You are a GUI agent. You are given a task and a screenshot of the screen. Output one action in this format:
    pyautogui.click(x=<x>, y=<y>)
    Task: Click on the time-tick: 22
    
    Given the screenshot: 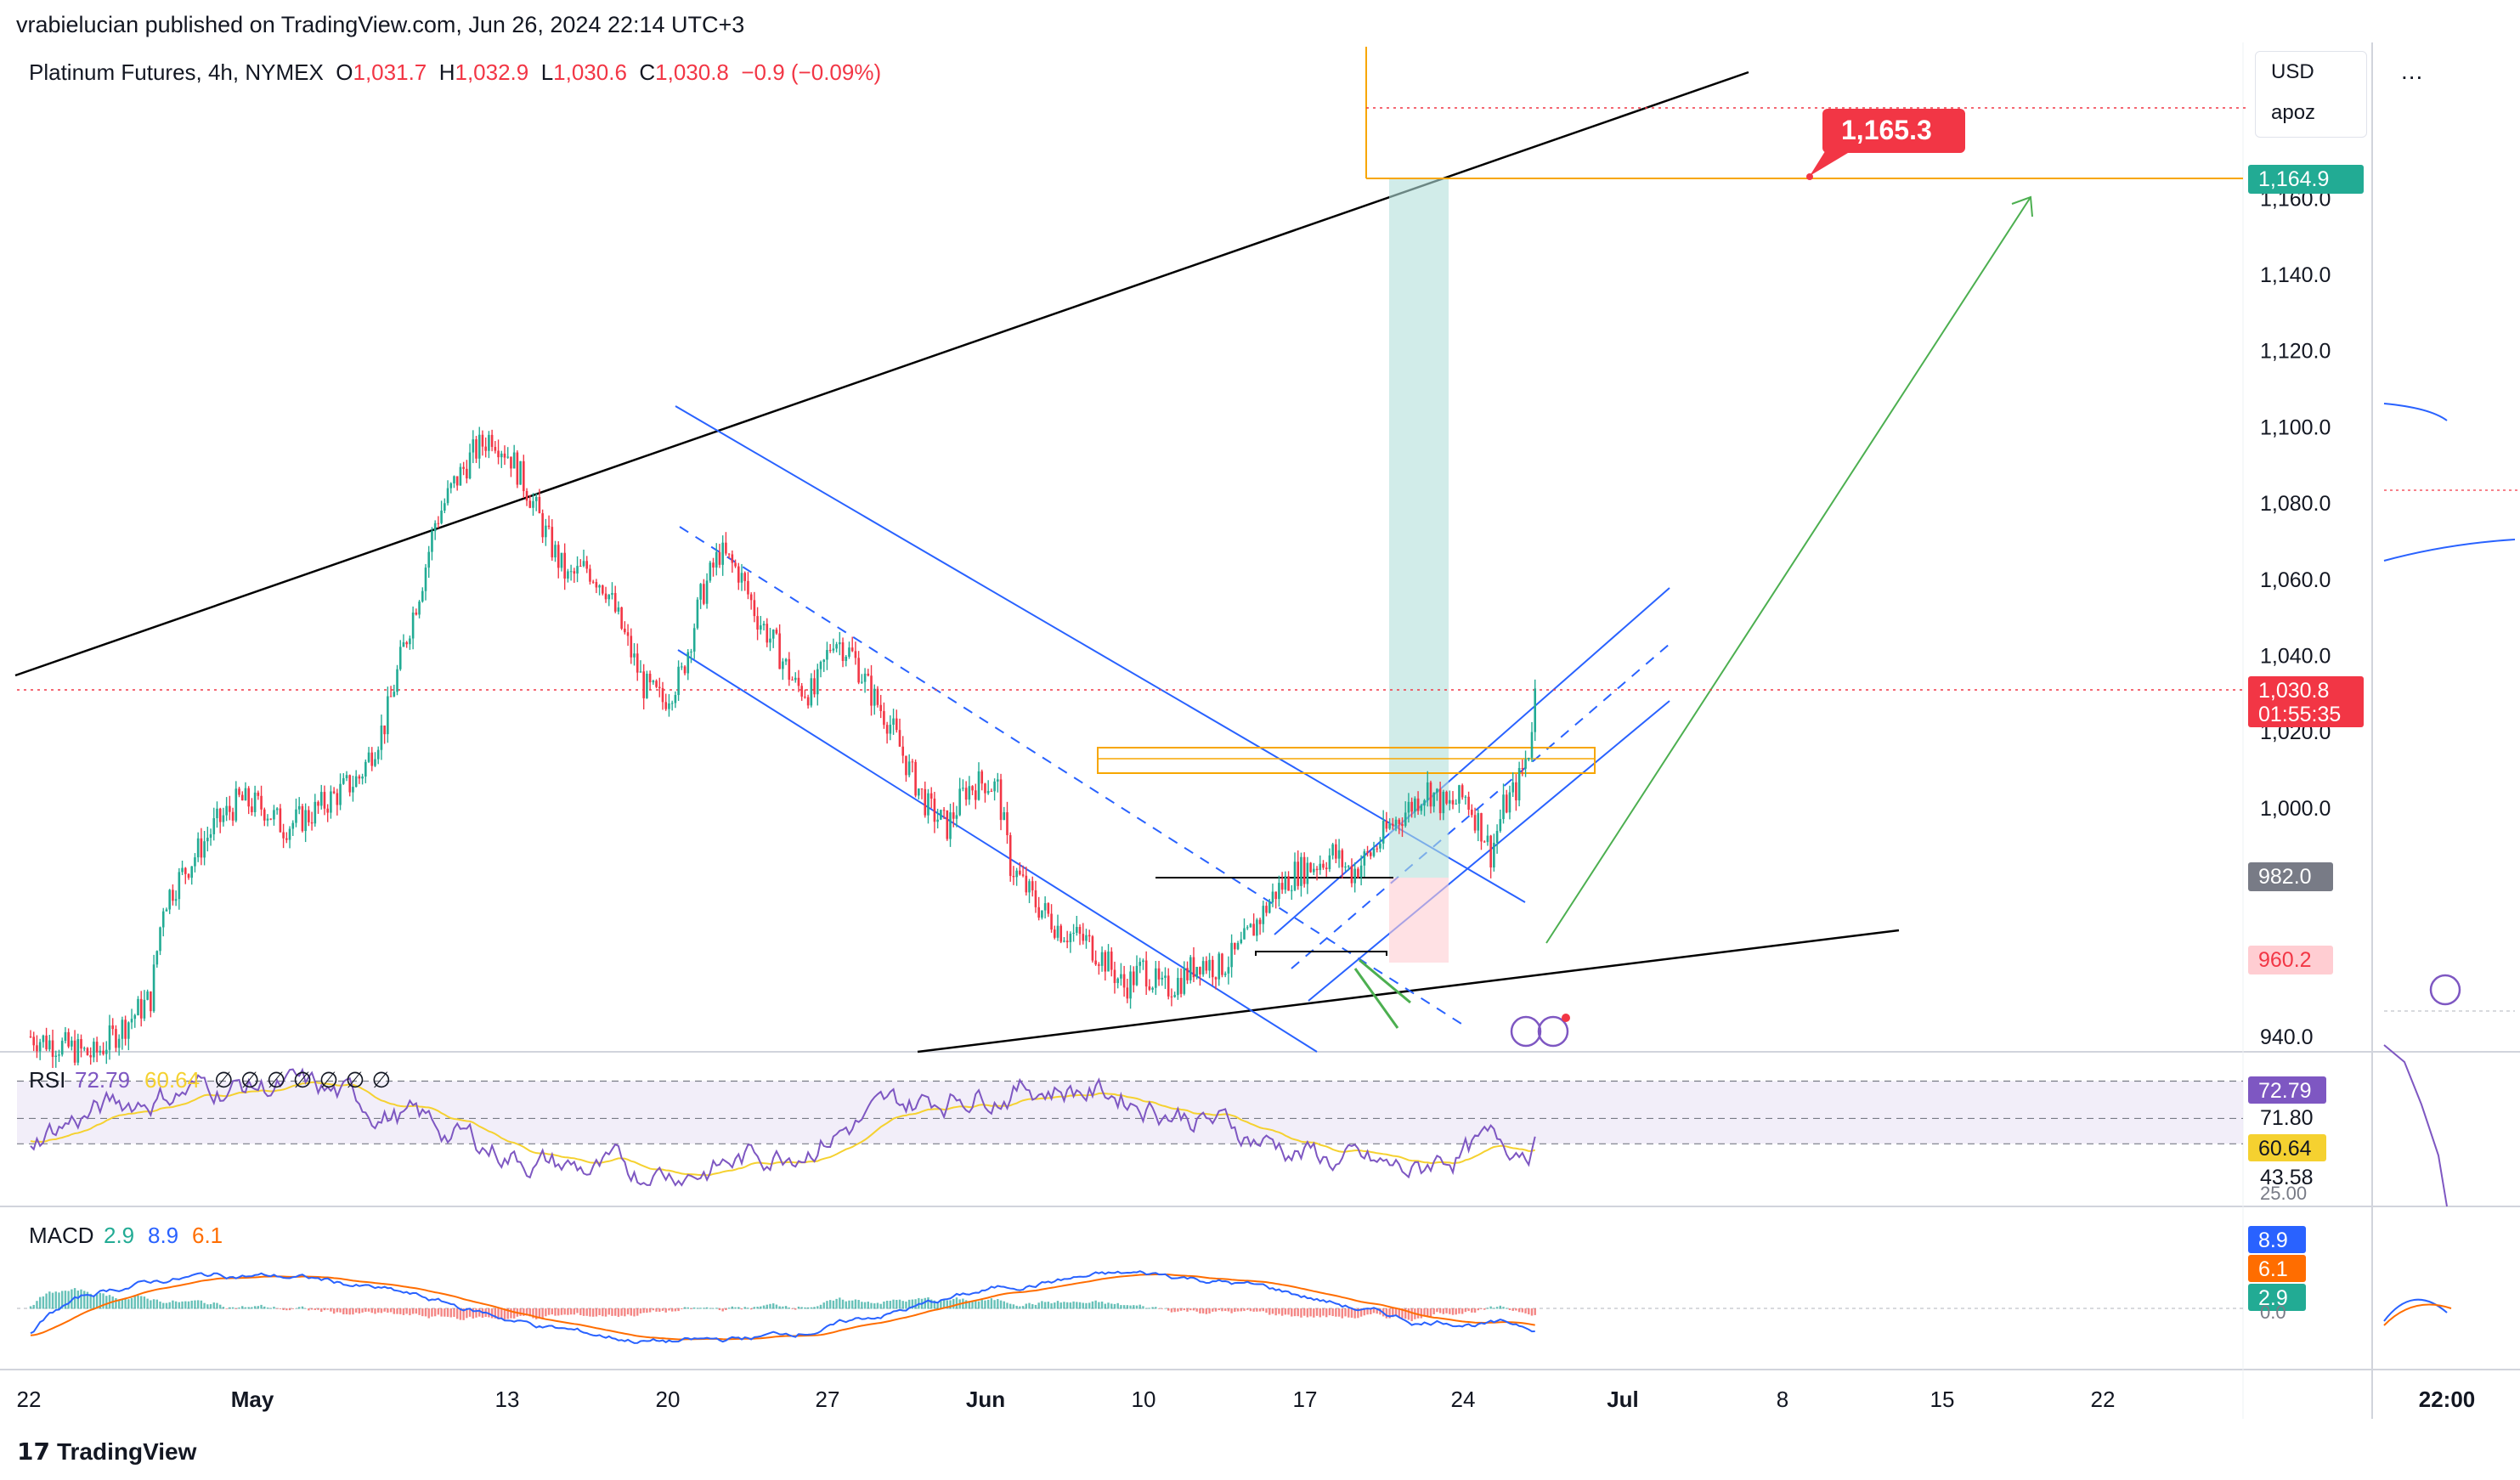 What is the action you would take?
    pyautogui.click(x=2103, y=1399)
    